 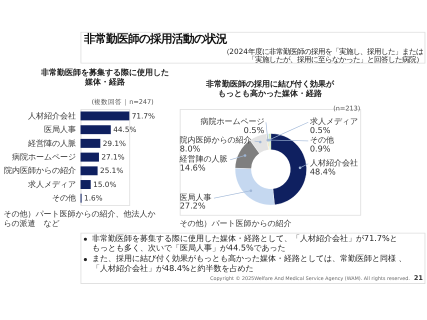 I want to click on text: （2024年度に非常勤医師の採用を「実施し、採用した」または「実施したが、採用に至らなかった」と回答した病院）, so click(x=322, y=55).